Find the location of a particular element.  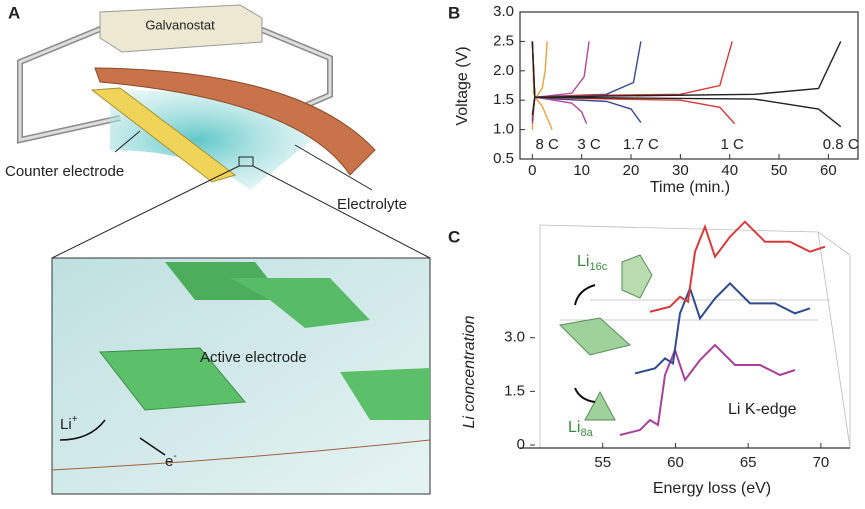

rate-label: 8 C is located at coordinates (547, 144).